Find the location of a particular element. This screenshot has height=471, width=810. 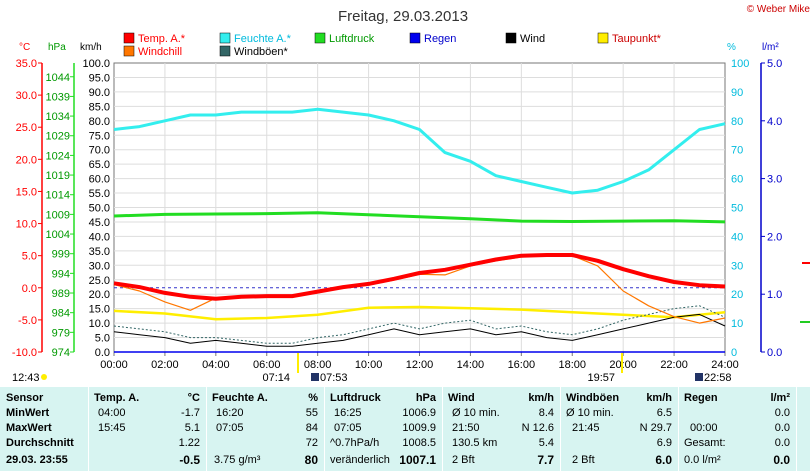

moonrise-icon is located at coordinates (315, 377).